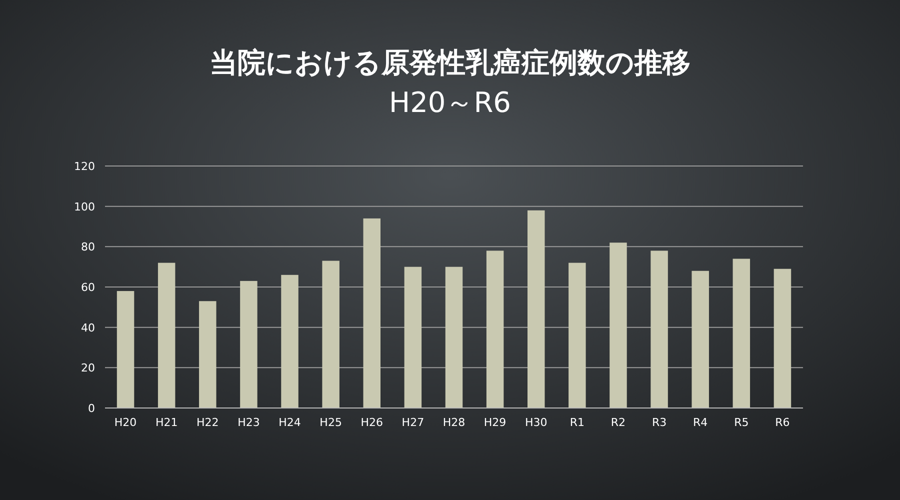 Image resolution: width=900 pixels, height=500 pixels. I want to click on y-tick-label: 80, so click(88, 247).